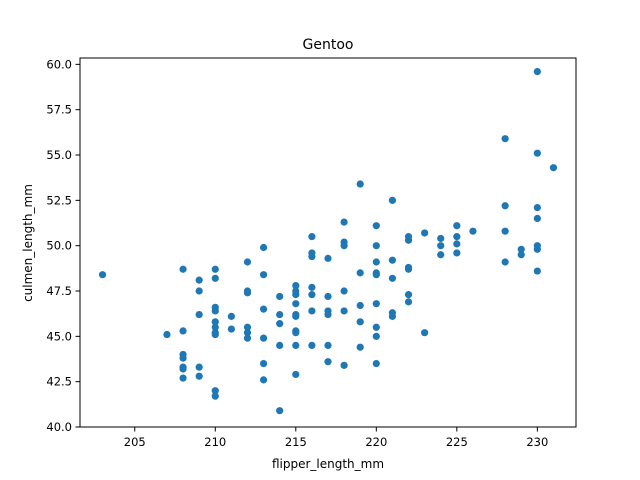 The width and height of the screenshot is (640, 480). Describe the element at coordinates (215, 442) in the screenshot. I see `x-tick-label: 210` at that location.